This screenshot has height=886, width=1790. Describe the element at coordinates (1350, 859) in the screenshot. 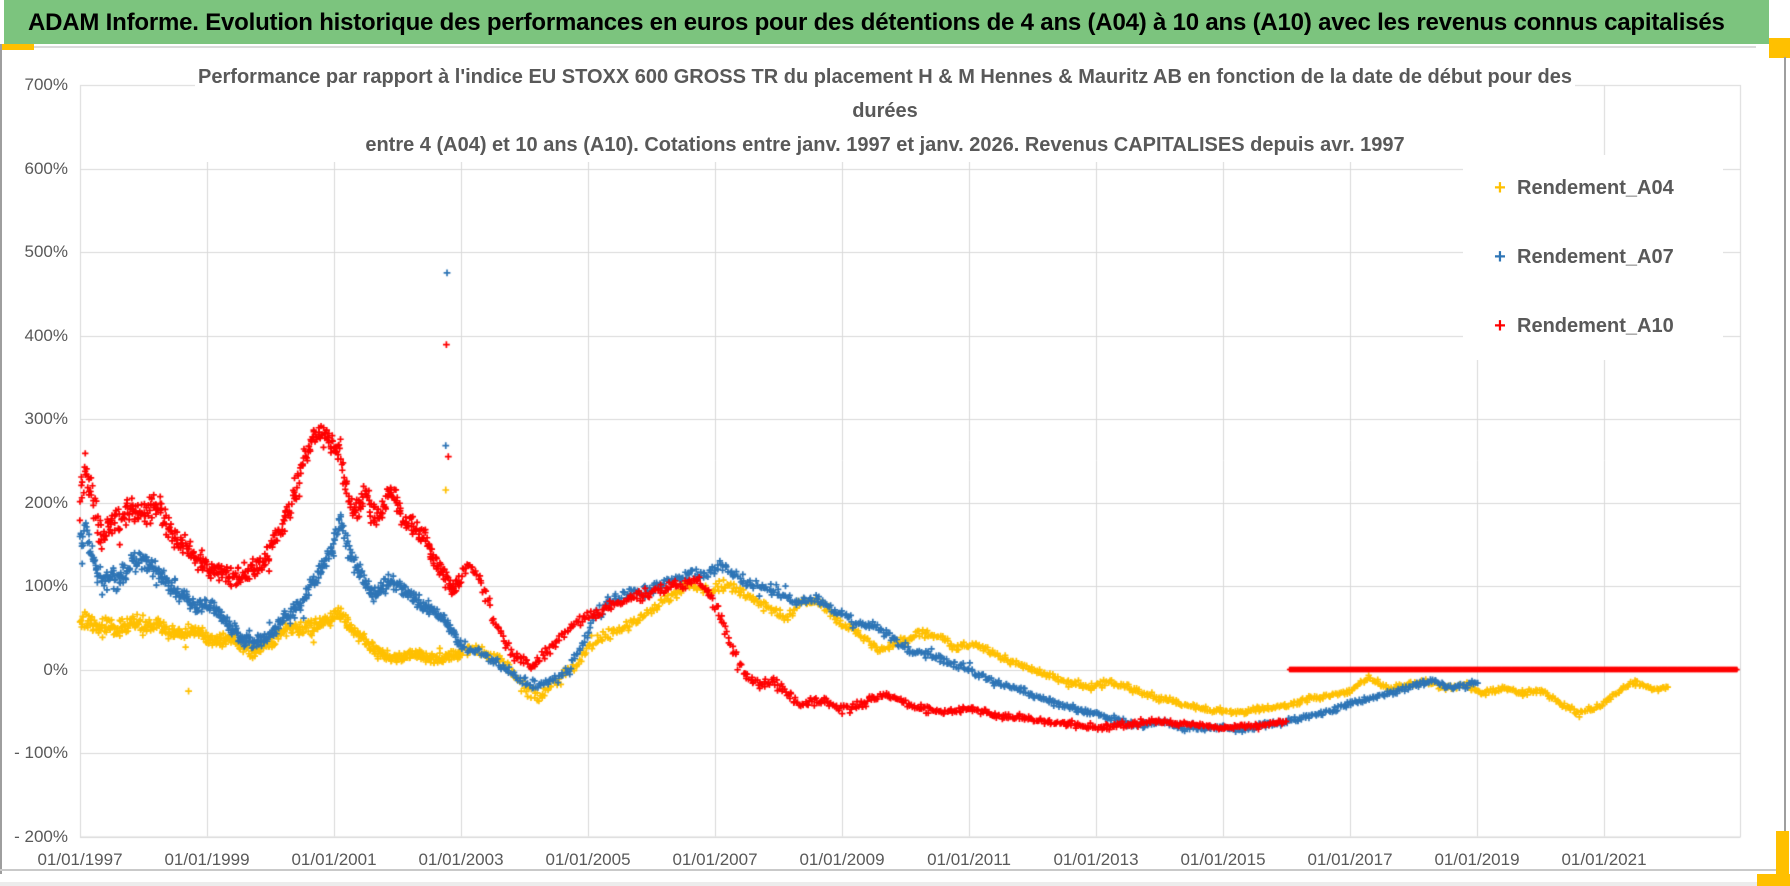

I see `x-tick-label: 01/01/2017` at that location.